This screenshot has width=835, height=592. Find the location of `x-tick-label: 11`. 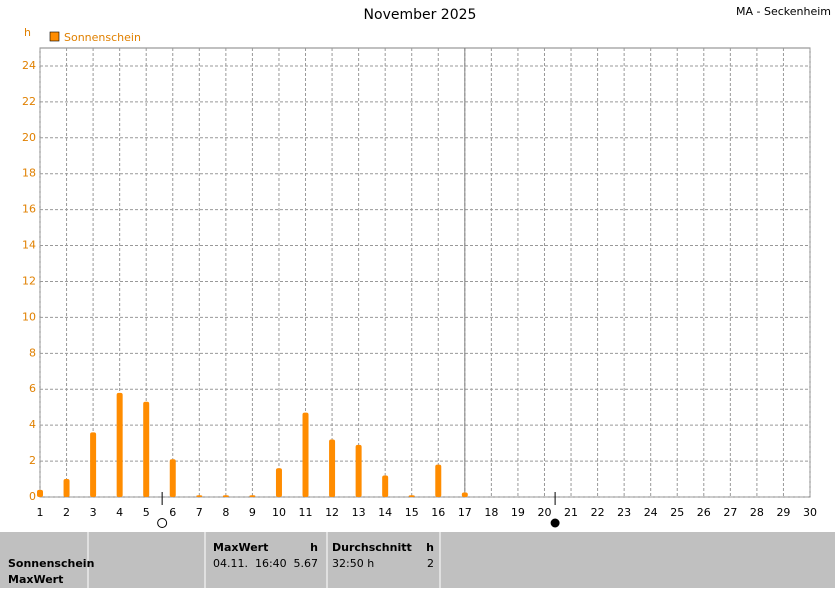

x-tick-label: 11 is located at coordinates (306, 512).